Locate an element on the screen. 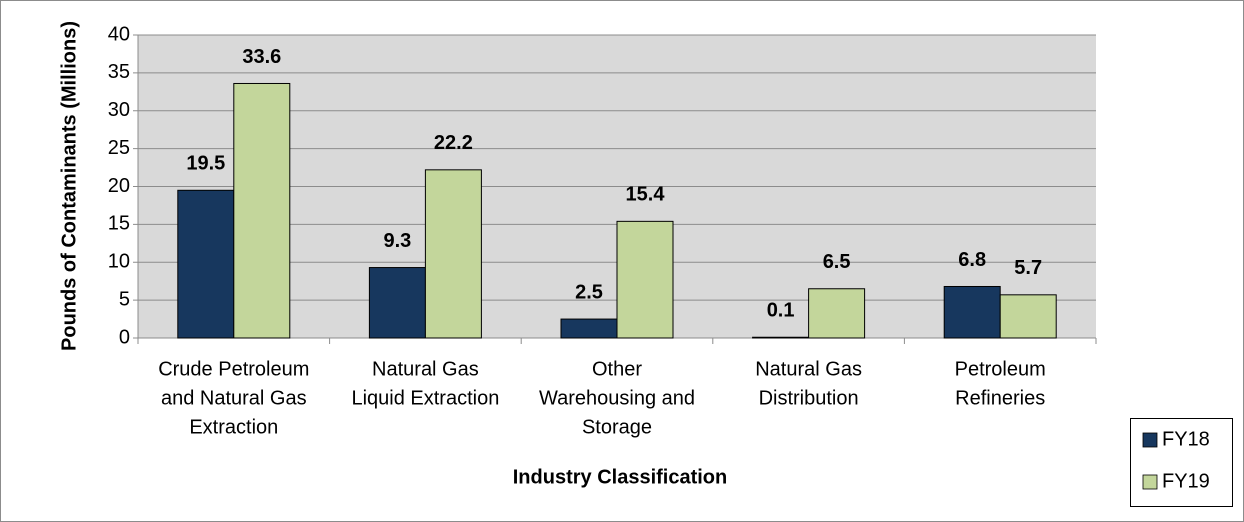 The height and width of the screenshot is (522, 1244). x-tick-label: Crude Petroleum is located at coordinates (233, 369).